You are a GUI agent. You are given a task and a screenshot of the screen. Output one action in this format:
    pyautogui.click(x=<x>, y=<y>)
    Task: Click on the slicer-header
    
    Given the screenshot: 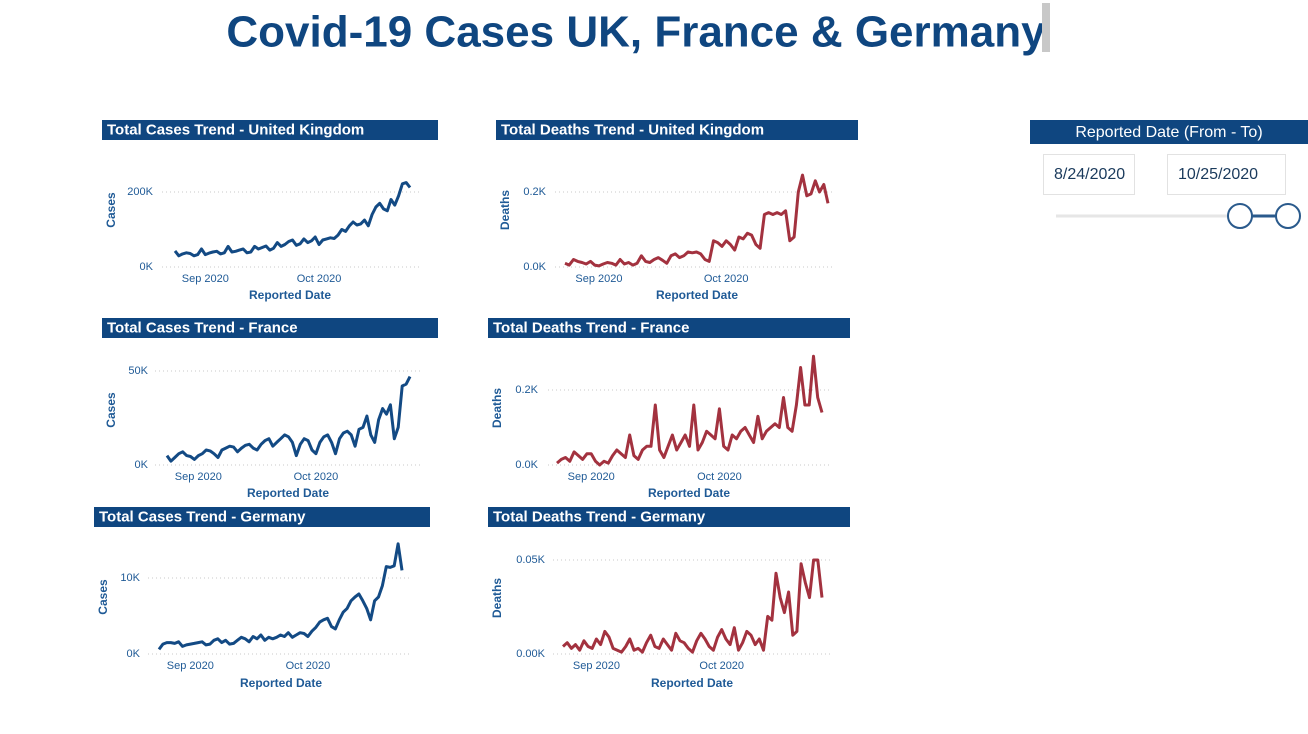 What is the action you would take?
    pyautogui.click(x=1169, y=132)
    